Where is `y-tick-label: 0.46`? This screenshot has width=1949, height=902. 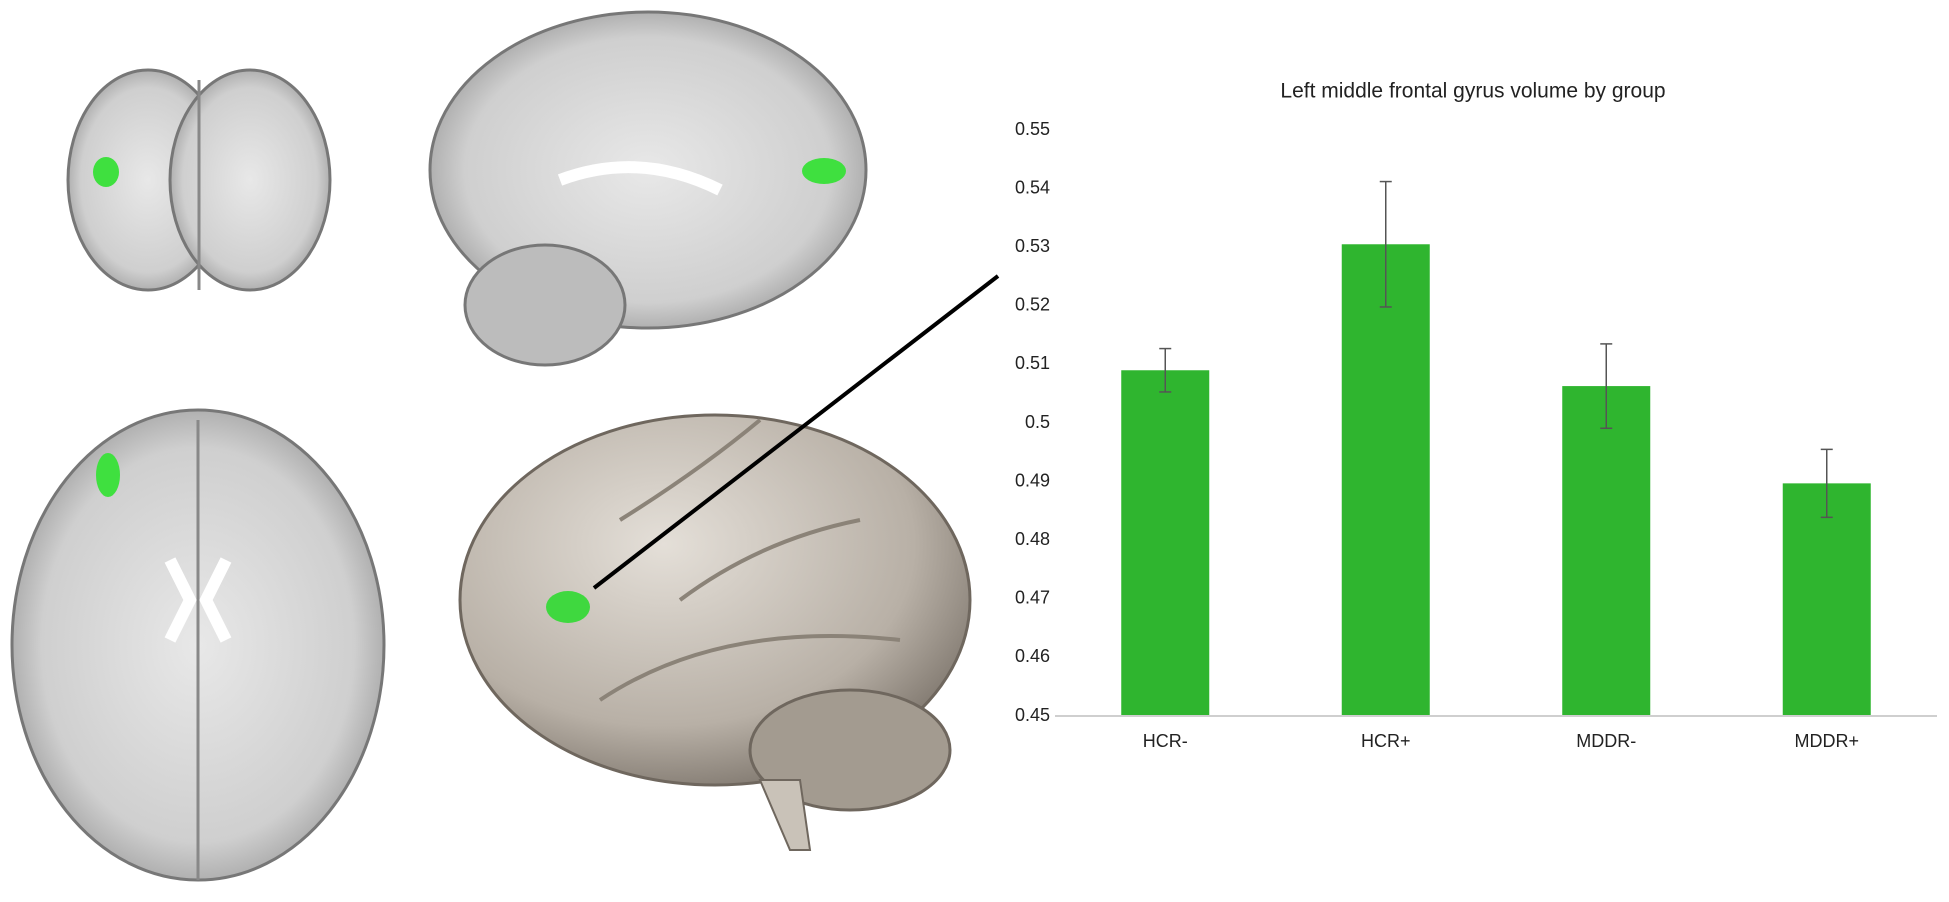 y-tick-label: 0.46 is located at coordinates (1032, 656).